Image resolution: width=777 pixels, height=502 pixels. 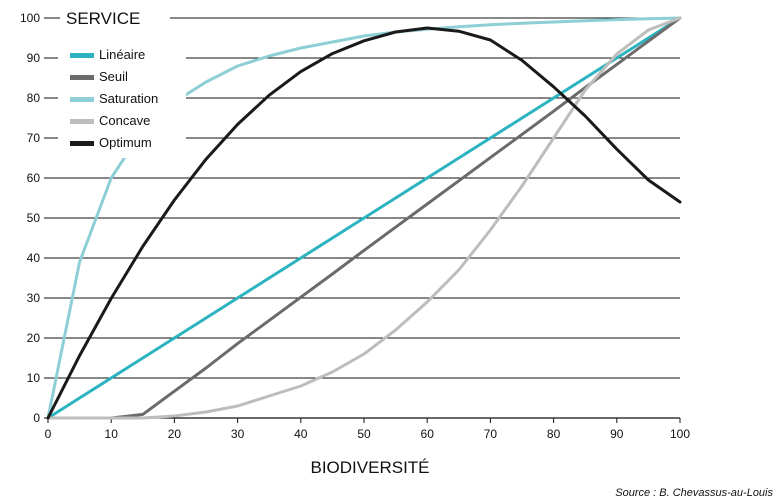 What do you see at coordinates (34, 58) in the screenshot?
I see `y-tick-label: 90` at bounding box center [34, 58].